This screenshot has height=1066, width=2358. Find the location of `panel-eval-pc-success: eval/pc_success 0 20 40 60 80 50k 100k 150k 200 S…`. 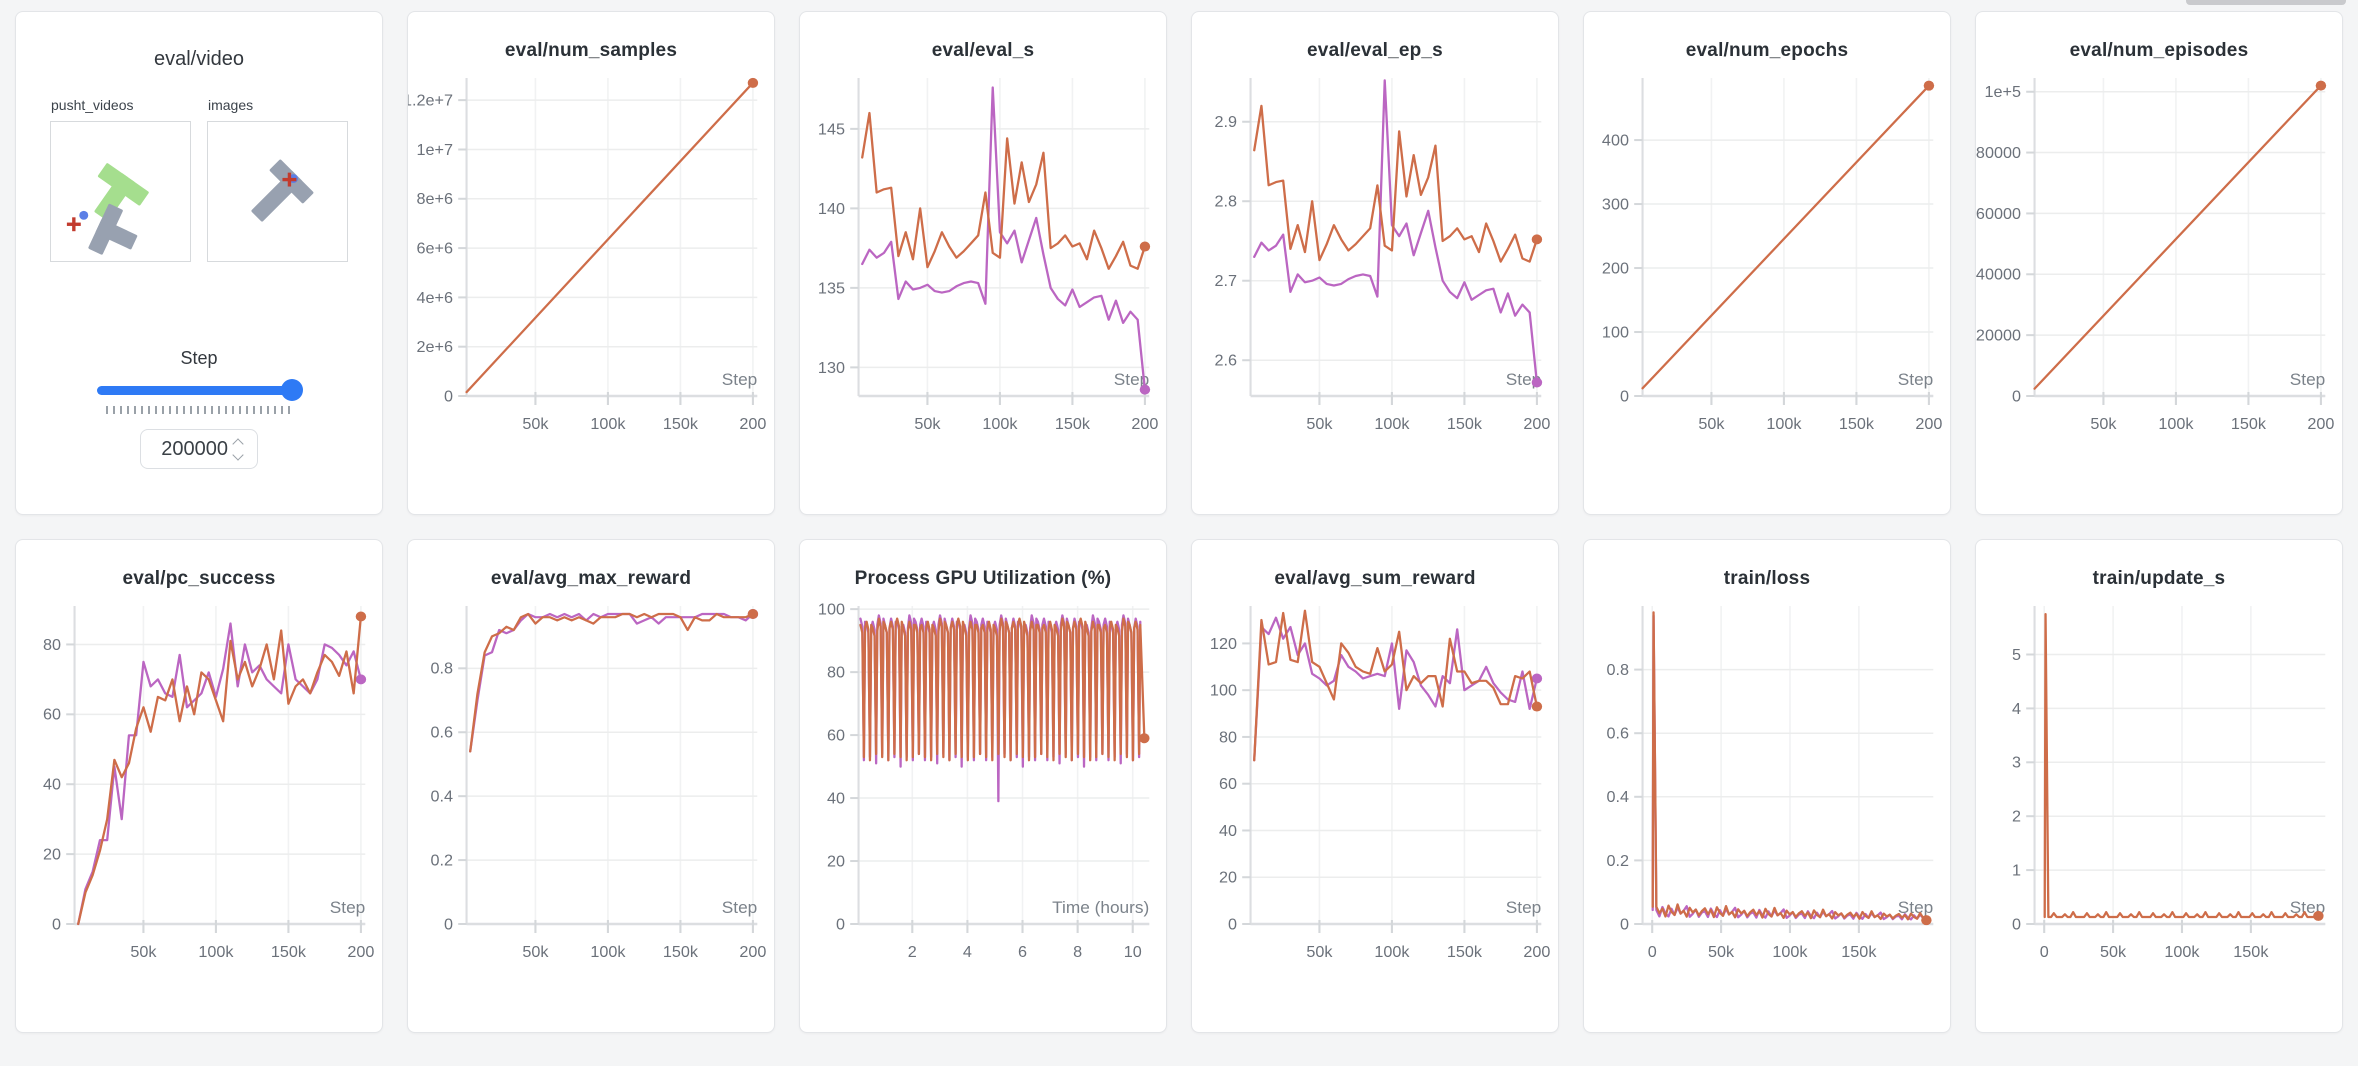

panel-eval-pc-success: eval/pc_success 0 20 40 60 80 50k 100k 150k 200 S… is located at coordinates (199, 786).